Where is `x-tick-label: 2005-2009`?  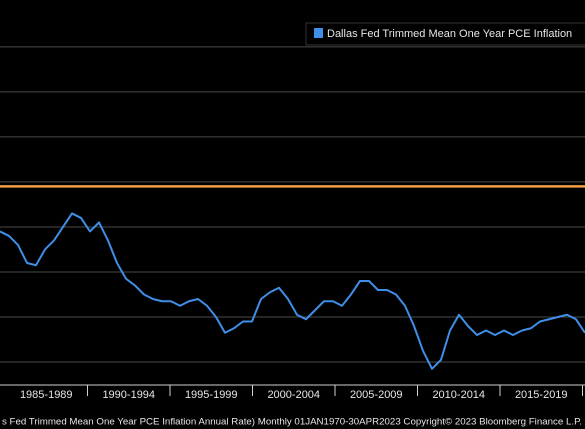 x-tick-label: 2005-2009 is located at coordinates (376, 395).